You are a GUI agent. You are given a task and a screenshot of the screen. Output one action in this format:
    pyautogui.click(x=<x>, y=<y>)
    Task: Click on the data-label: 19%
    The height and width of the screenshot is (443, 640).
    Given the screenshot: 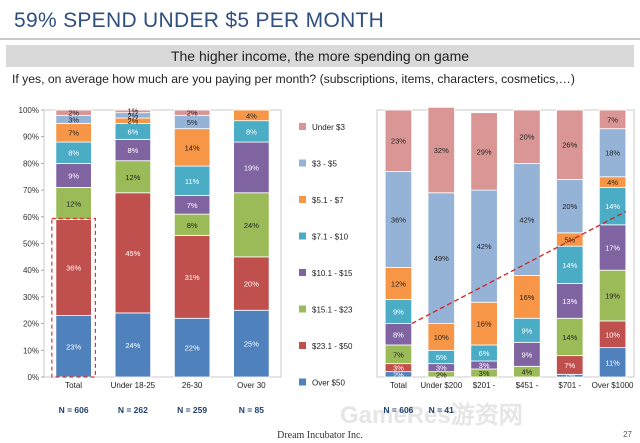 What is the action you would take?
    pyautogui.click(x=612, y=296)
    